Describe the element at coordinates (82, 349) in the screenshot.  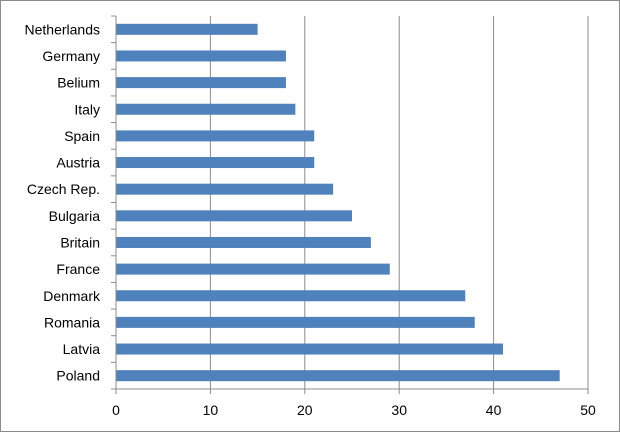
I see `category-label: Latvia` at that location.